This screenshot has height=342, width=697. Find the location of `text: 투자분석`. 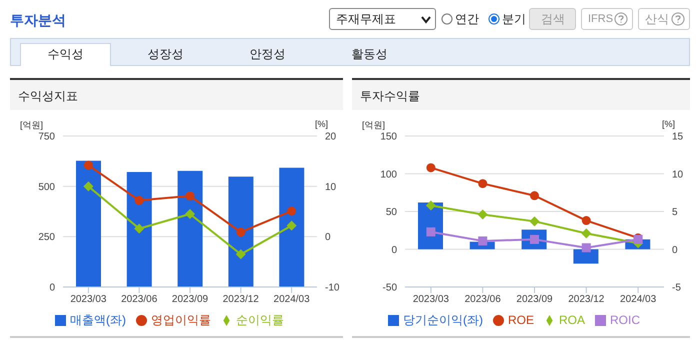

text: 투자분석 is located at coordinates (38, 21).